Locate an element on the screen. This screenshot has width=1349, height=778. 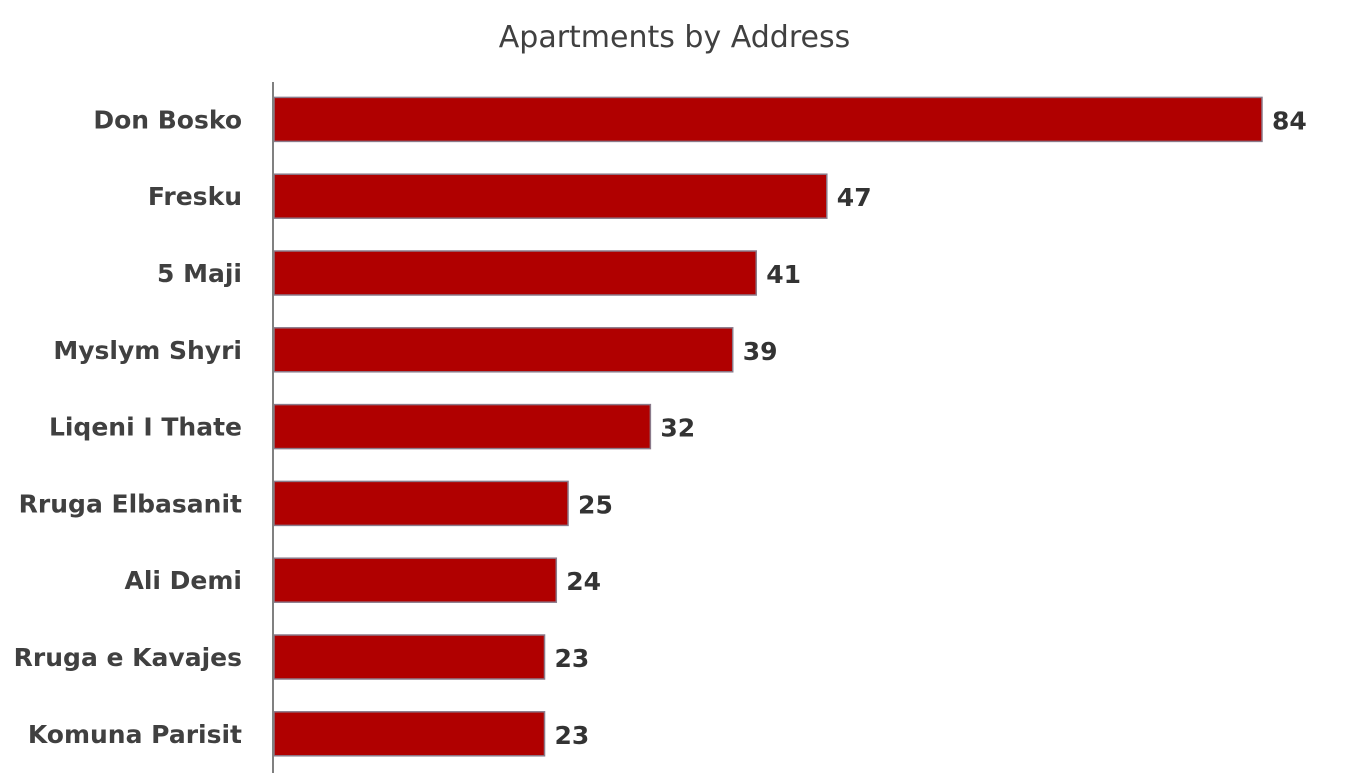
category-label: Ali Demi is located at coordinates (183, 580).